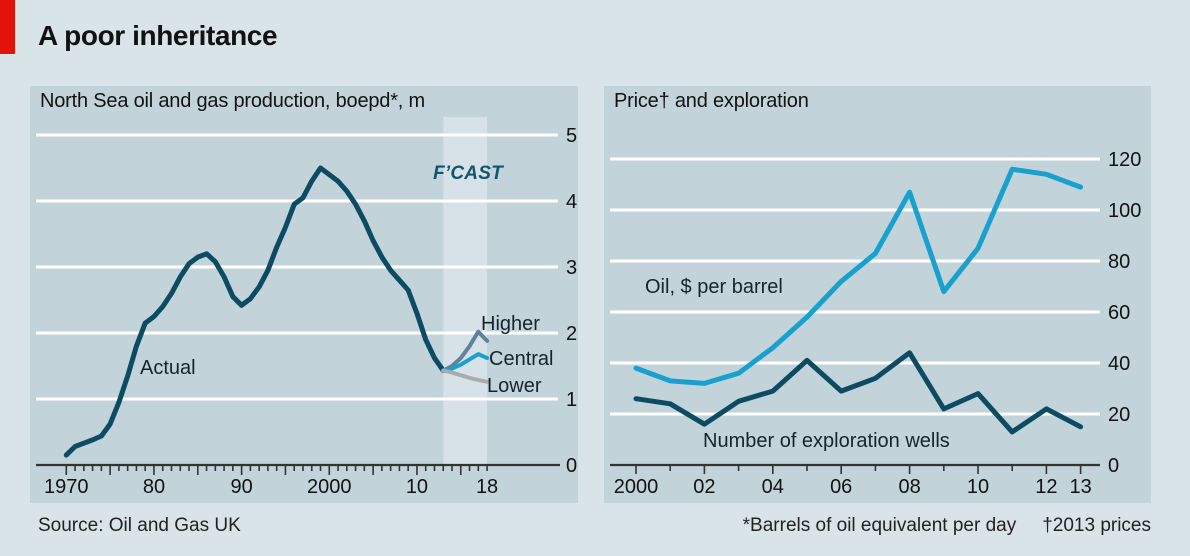 The width and height of the screenshot is (1190, 556). Describe the element at coordinates (571, 334) in the screenshot. I see `y-tick-label-2: 2` at that location.